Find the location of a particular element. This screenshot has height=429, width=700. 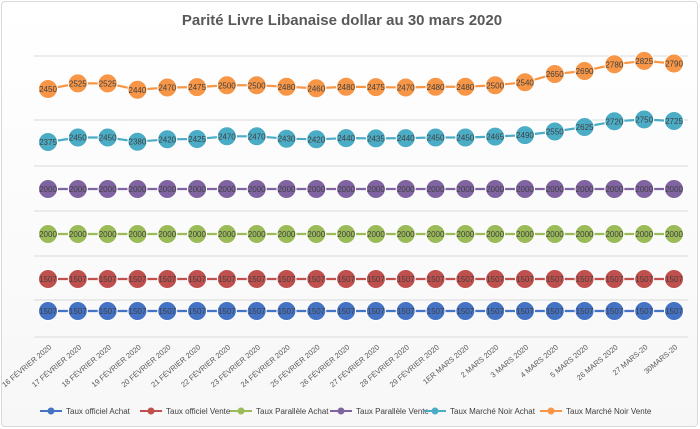

data-label: 2825 is located at coordinates (644, 61).